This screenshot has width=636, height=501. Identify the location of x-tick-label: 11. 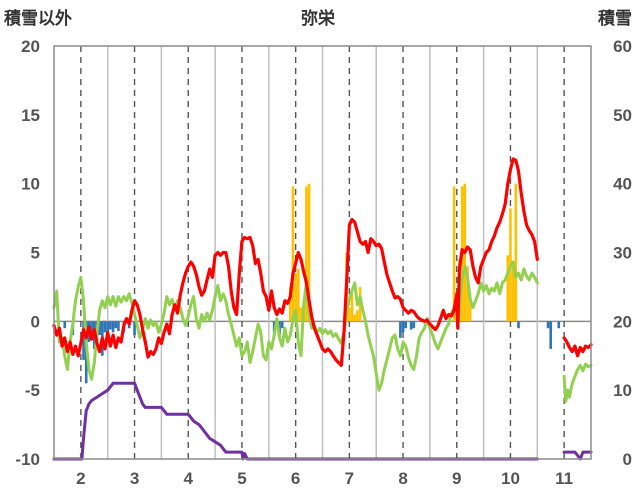
(564, 478).